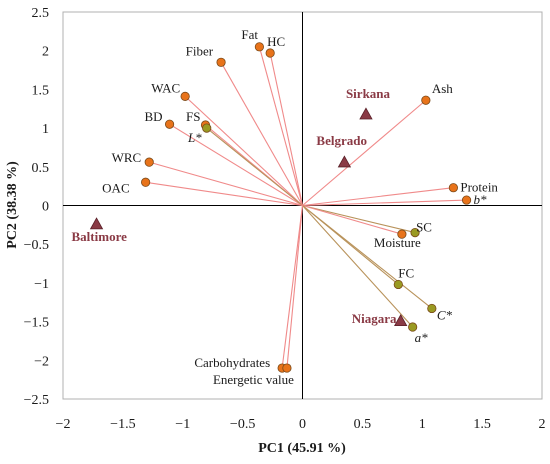  Describe the element at coordinates (96, 223) in the screenshot. I see `observation-baltimore` at that location.